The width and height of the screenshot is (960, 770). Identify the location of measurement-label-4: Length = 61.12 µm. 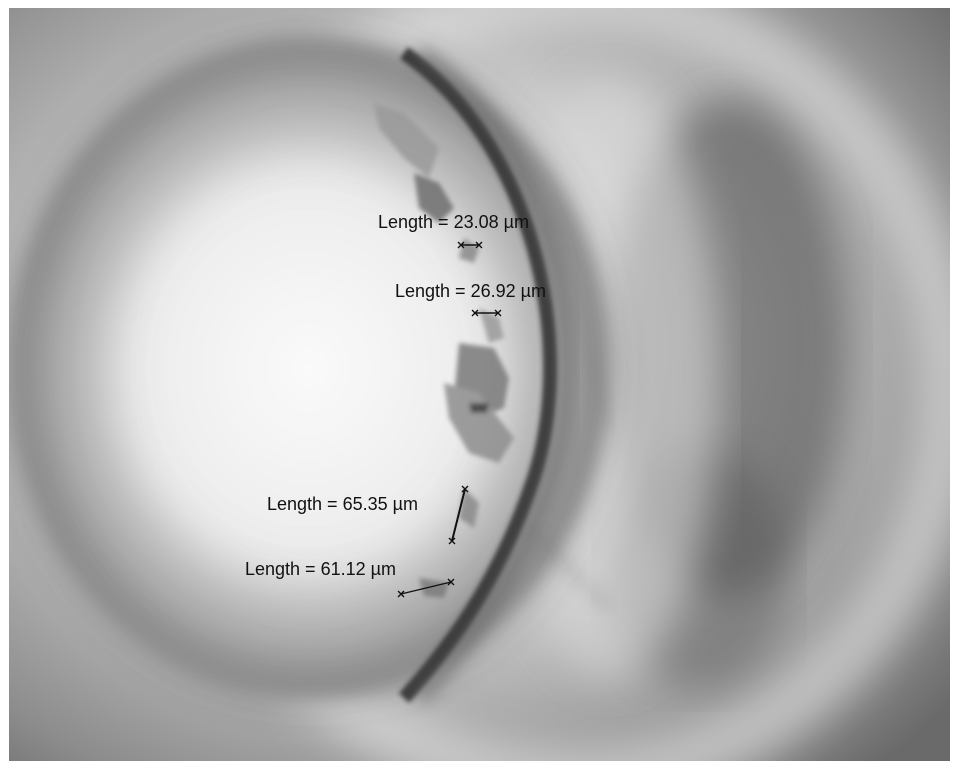
(320, 569).